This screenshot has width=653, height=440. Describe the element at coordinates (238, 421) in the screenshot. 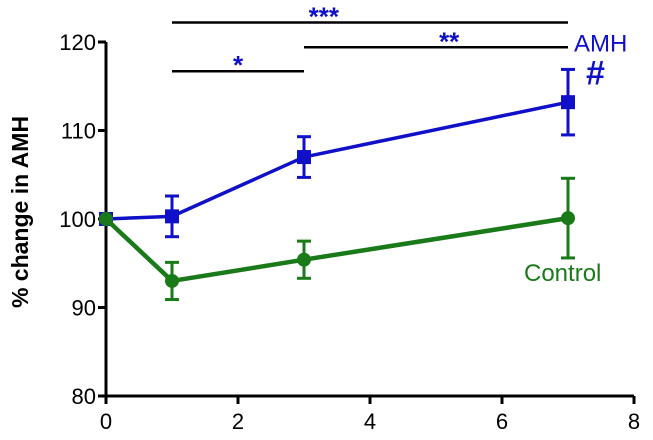

I see `x-tick-label: 2` at that location.